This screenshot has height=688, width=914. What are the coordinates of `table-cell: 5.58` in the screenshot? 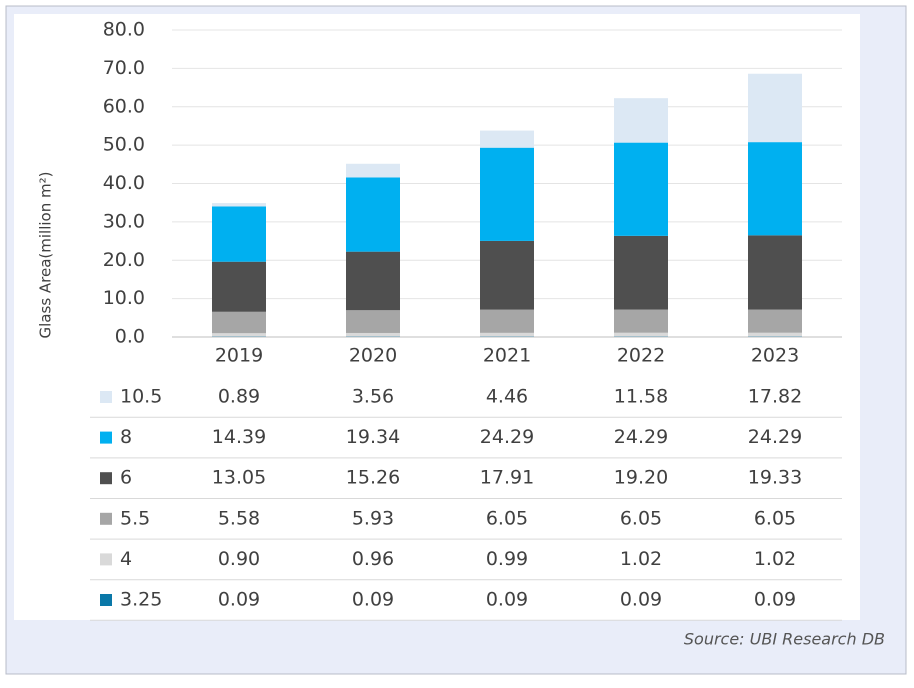 It's located at (239, 518).